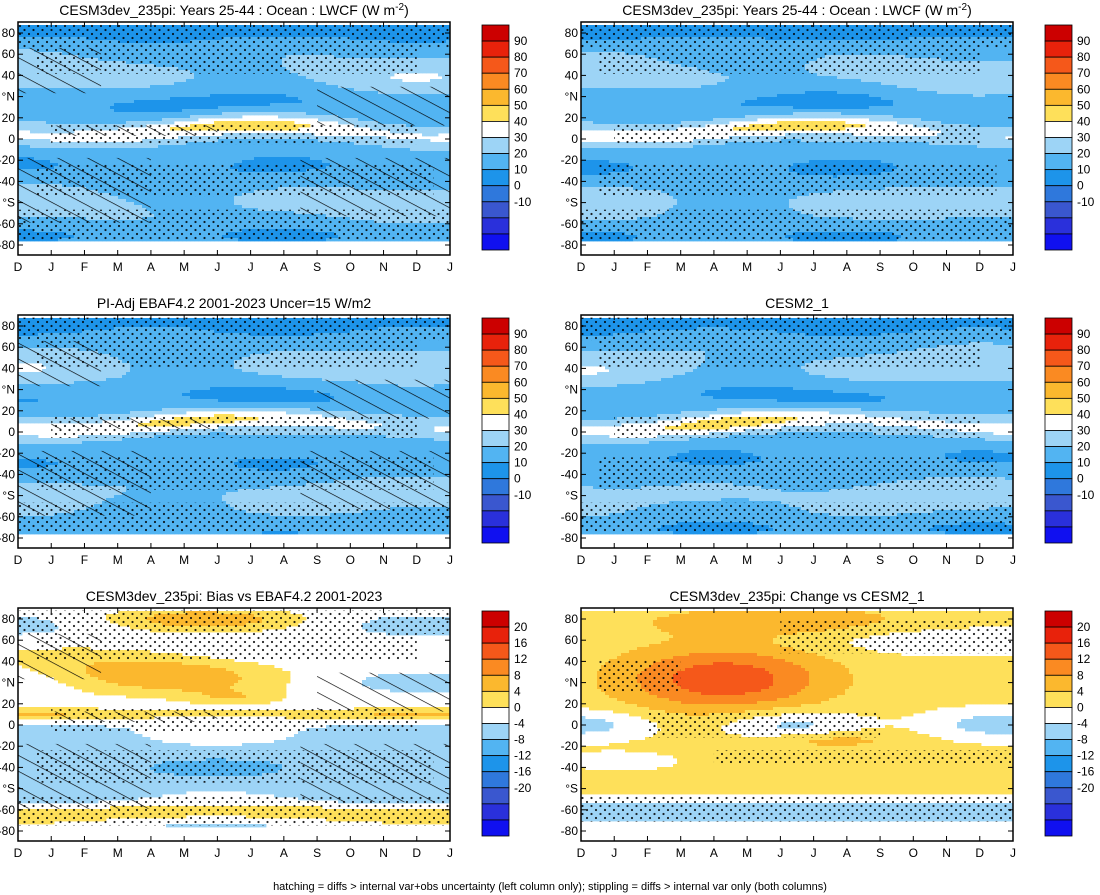 This screenshot has height=895, width=1100. What do you see at coordinates (1069, 723) in the screenshot?
I see `colorbar-p6: 20 16 12 8 4 0 -4 -8 -12 -16 -20` at bounding box center [1069, 723].